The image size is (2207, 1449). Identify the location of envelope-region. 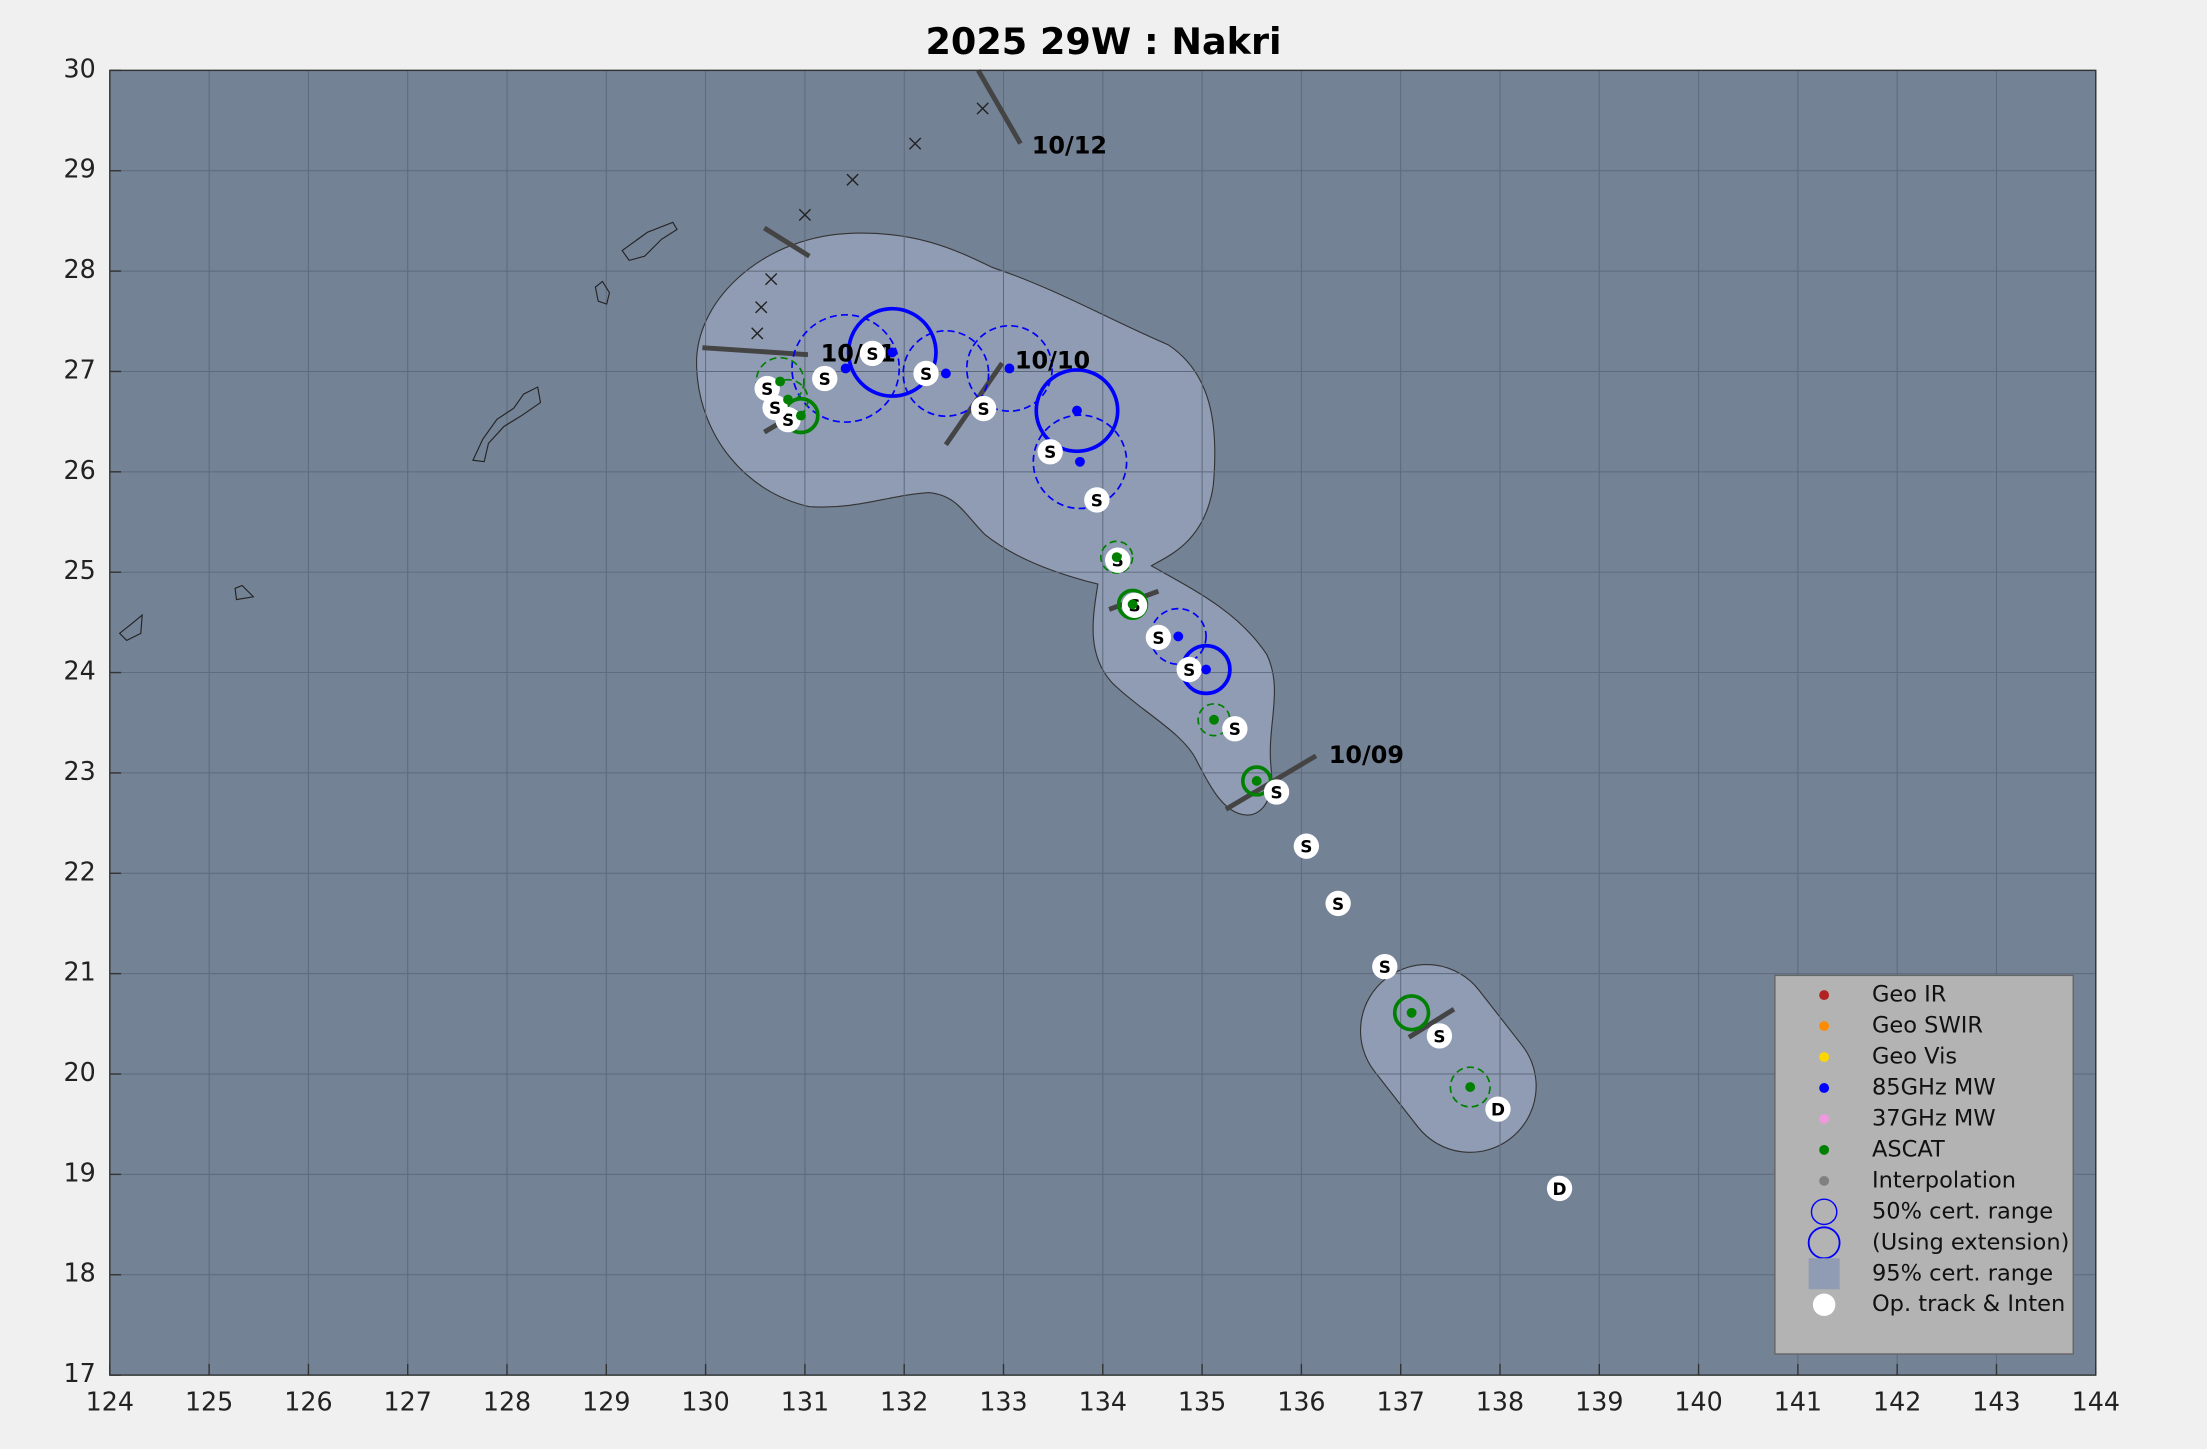
(985, 524).